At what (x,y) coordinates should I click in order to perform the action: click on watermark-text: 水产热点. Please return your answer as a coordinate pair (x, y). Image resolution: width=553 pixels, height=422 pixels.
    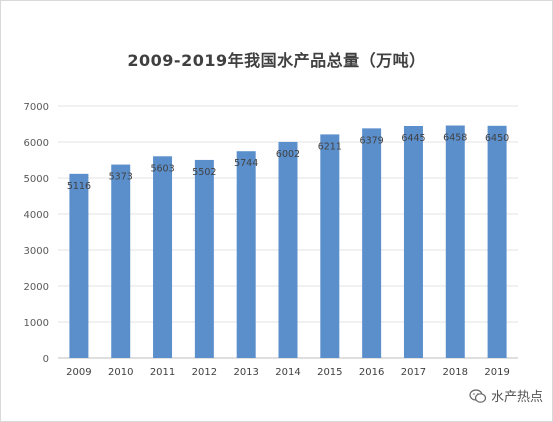
    Looking at the image, I should click on (516, 397).